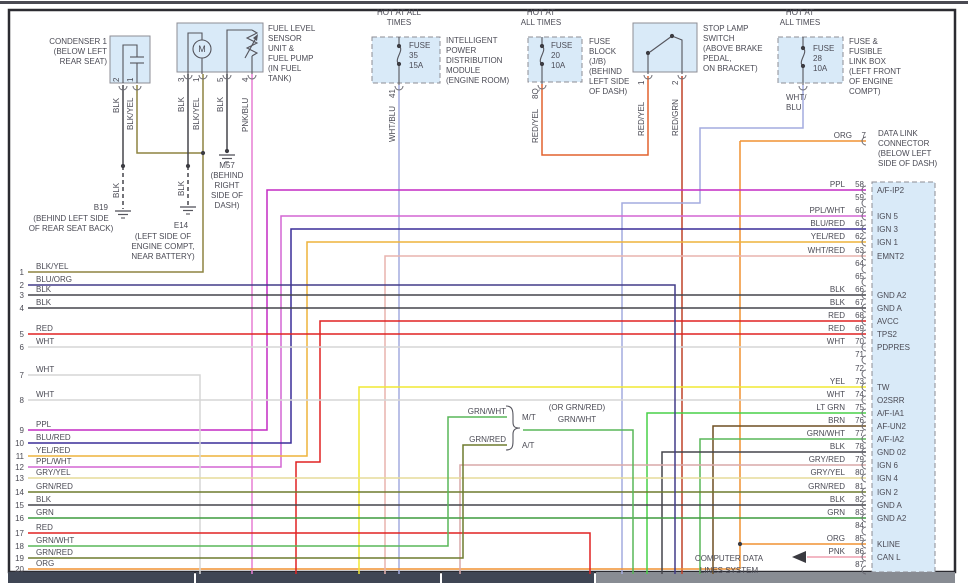 The height and width of the screenshot is (583, 968). I want to click on pump-pin4-color: PNK/BLU, so click(245, 115).